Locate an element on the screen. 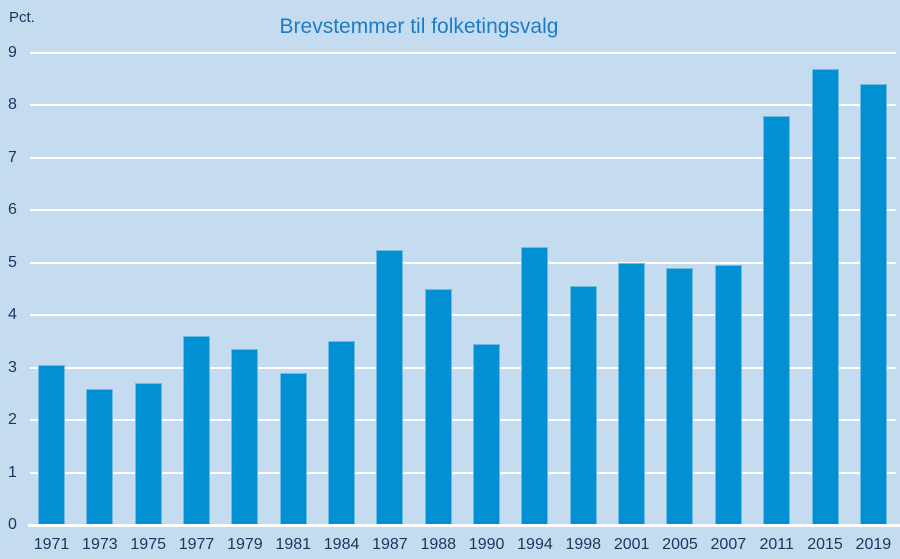 This screenshot has height=559, width=900. x-tick-label: 1998 is located at coordinates (583, 544).